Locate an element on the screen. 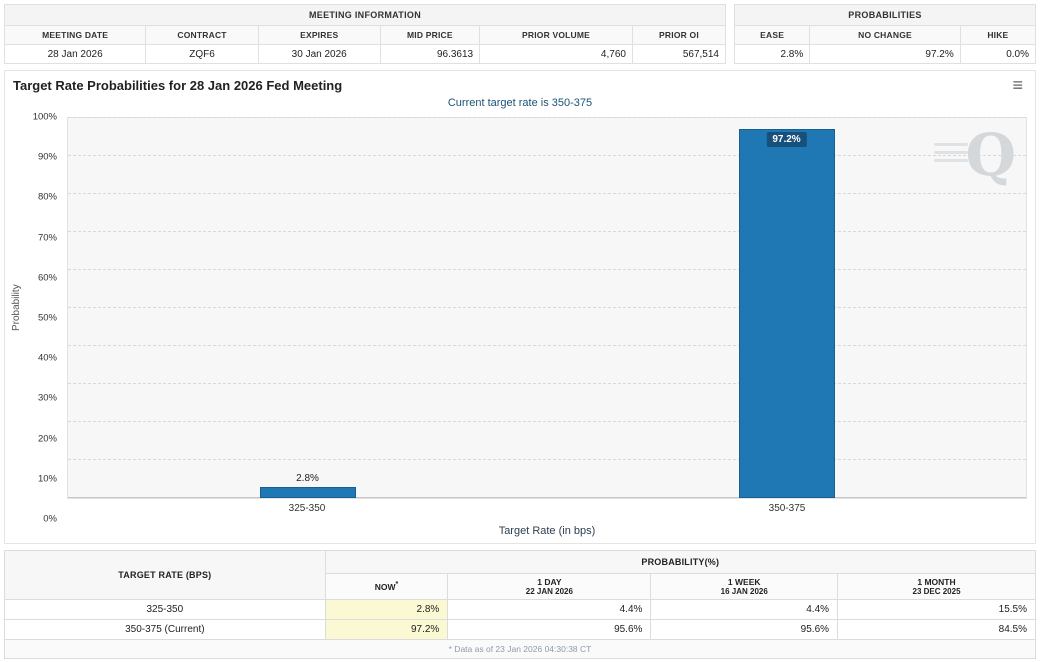  x-axis-label: Target Rate (in bps) is located at coordinates (547, 531).